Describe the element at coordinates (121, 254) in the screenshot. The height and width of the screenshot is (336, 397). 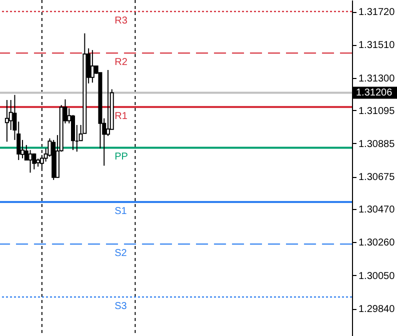
I see `ref-line-label: S2` at that location.